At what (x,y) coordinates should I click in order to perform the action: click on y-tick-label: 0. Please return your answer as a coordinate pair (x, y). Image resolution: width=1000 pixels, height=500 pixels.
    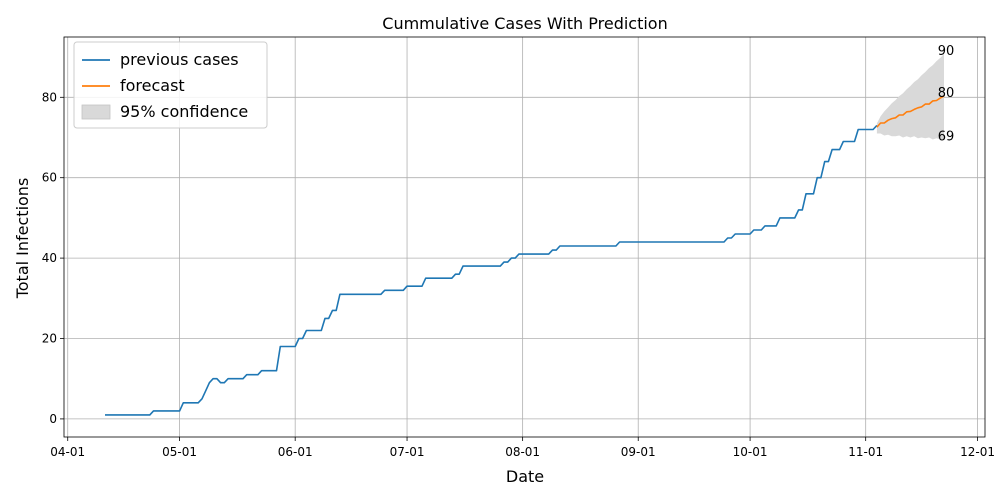
    Looking at the image, I should click on (53, 419).